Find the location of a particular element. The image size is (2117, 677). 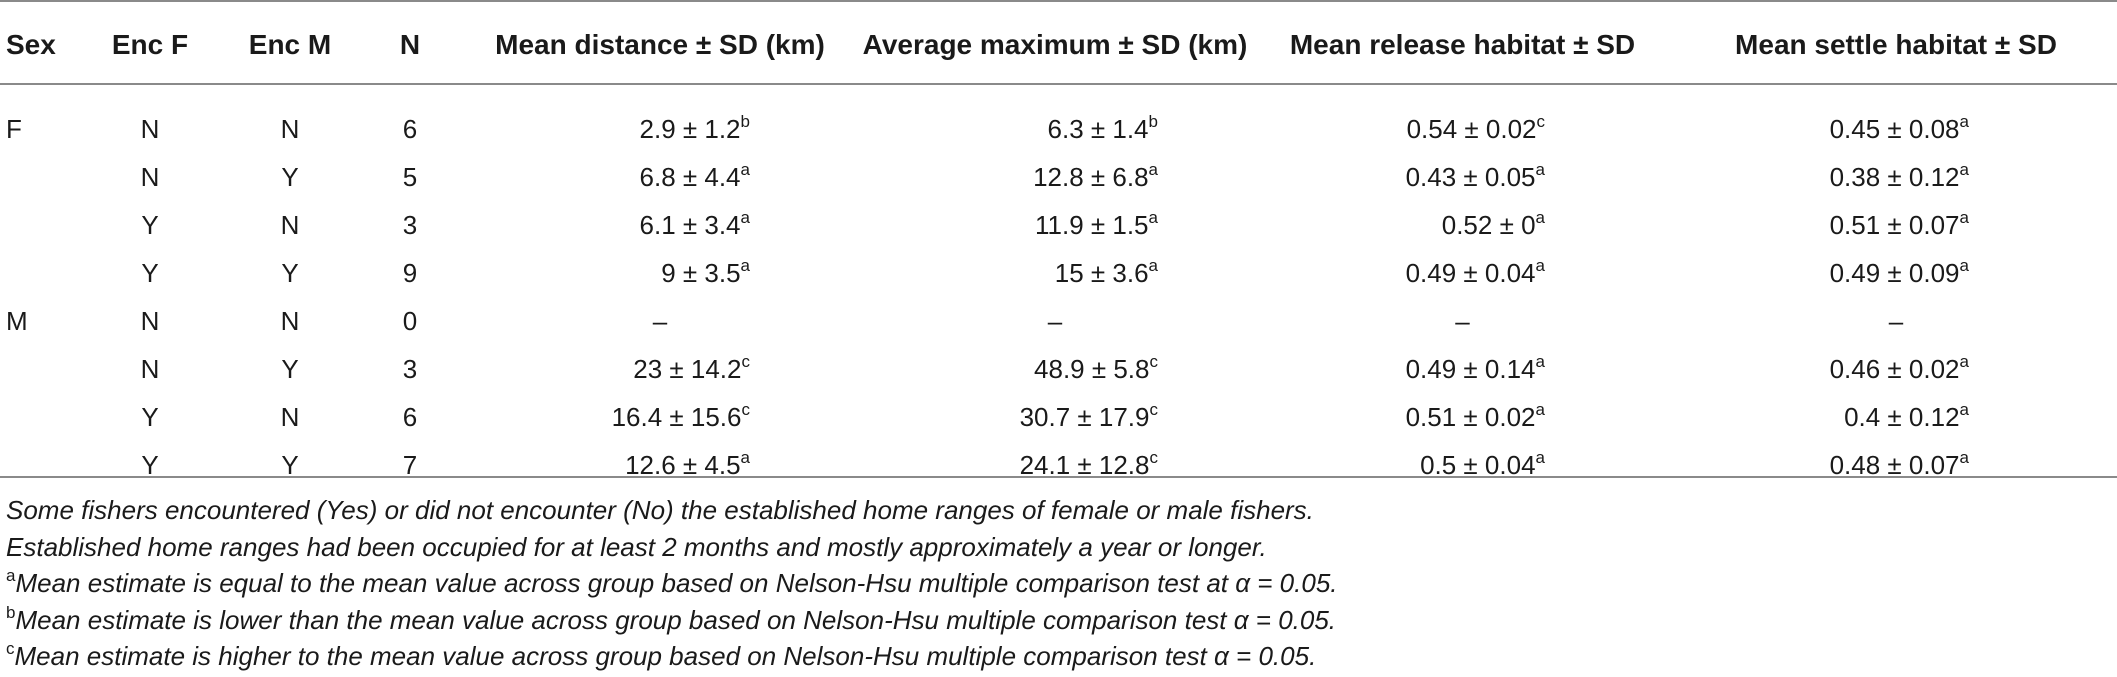

cell-mean-settle-habitat: 0.51 ± 0.07a is located at coordinates (1896, 225).